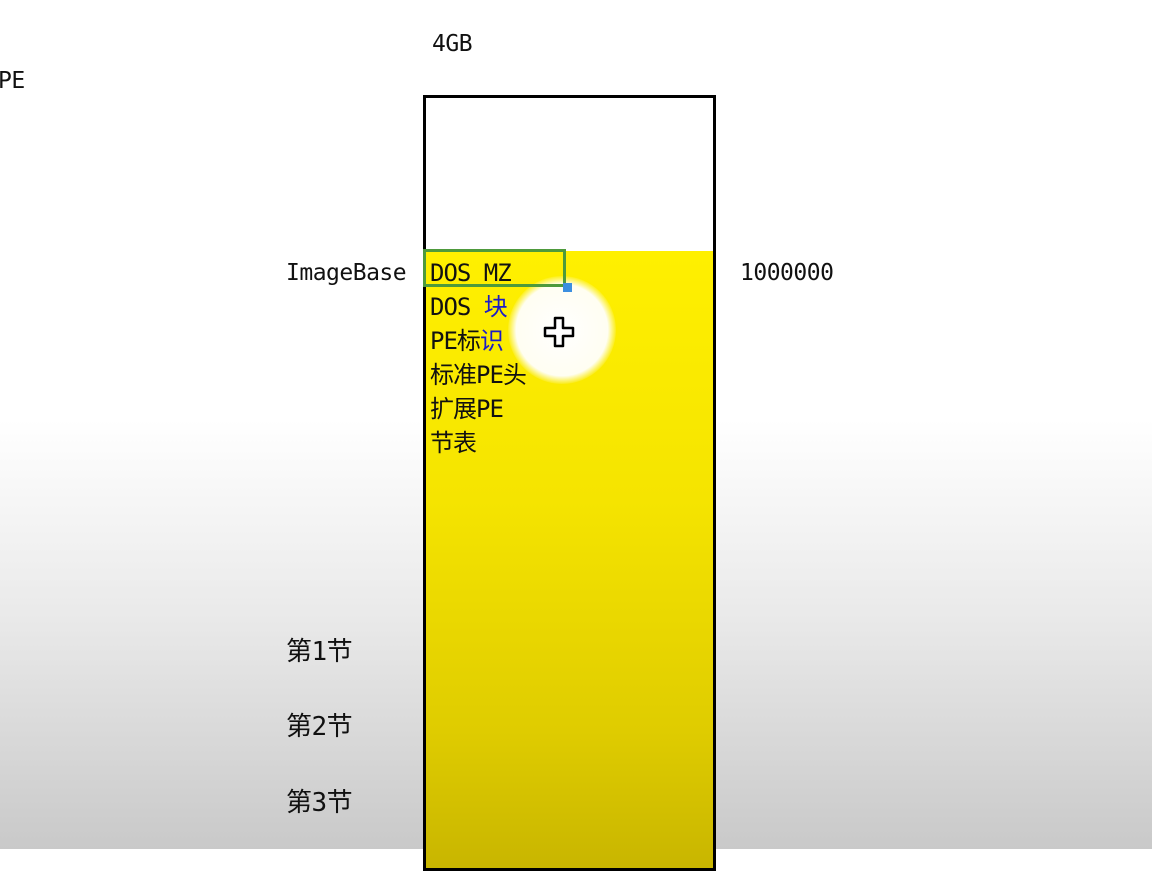 This screenshot has width=1152, height=871. Describe the element at coordinates (319, 727) in the screenshot. I see `section-2-label: 第2节` at that location.